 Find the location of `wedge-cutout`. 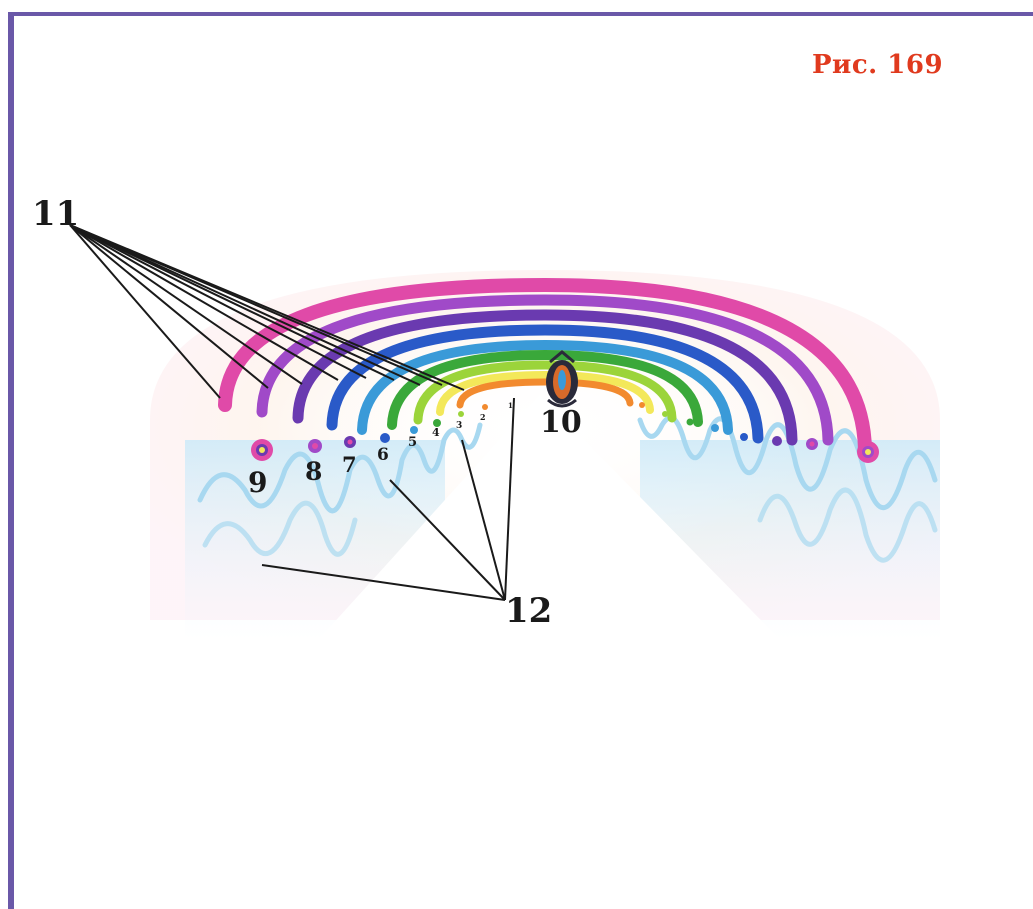

wedge-cutout is located at coordinates (550, 527).